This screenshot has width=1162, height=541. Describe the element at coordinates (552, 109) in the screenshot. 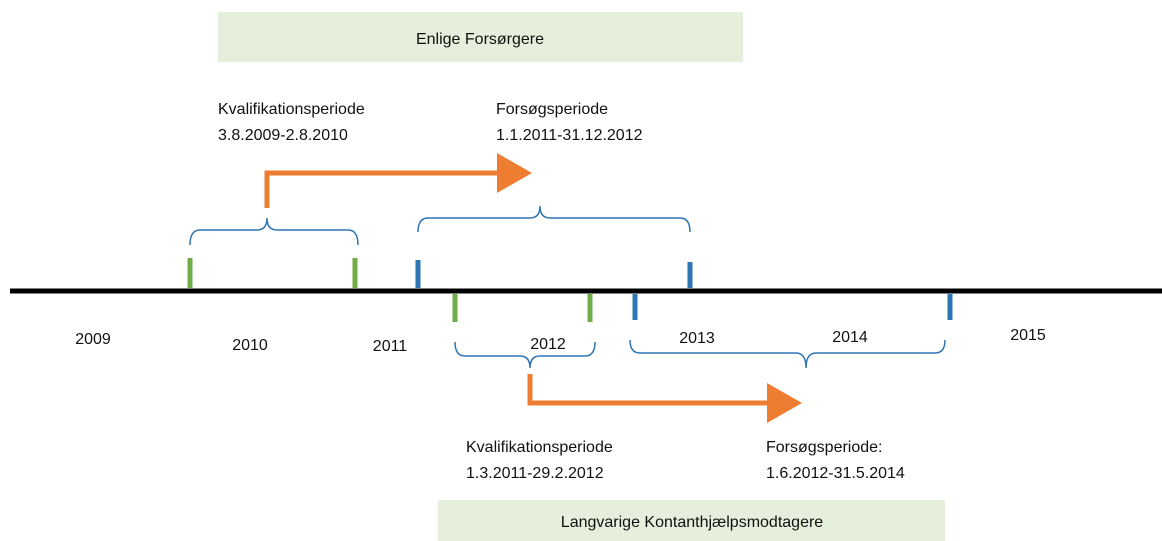

I see `period-label: Forsøgsperiode` at that location.